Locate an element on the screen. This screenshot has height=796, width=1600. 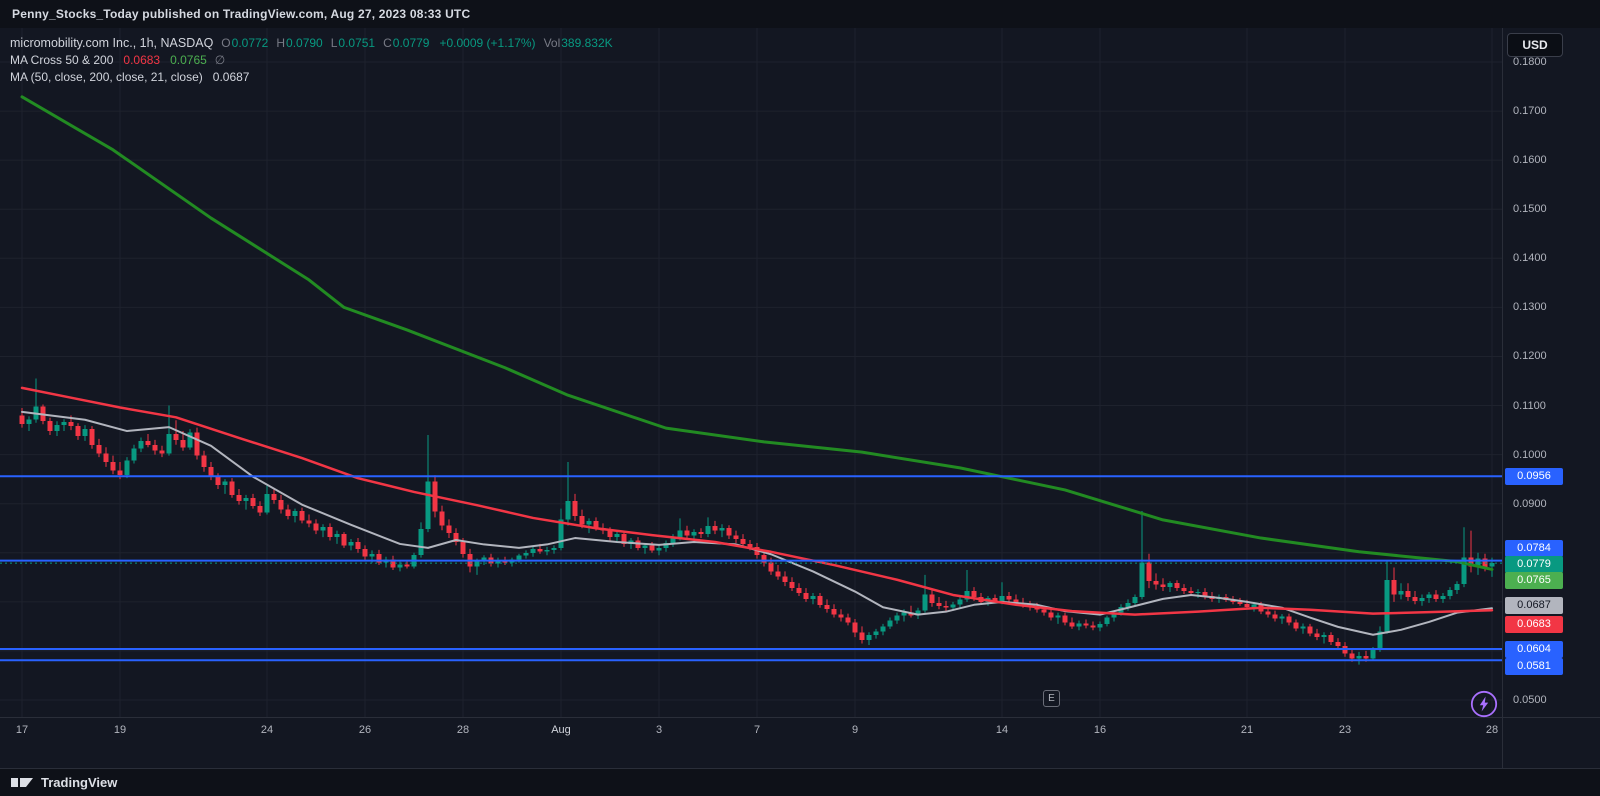
time-axis-label: 14 is located at coordinates (1002, 730).